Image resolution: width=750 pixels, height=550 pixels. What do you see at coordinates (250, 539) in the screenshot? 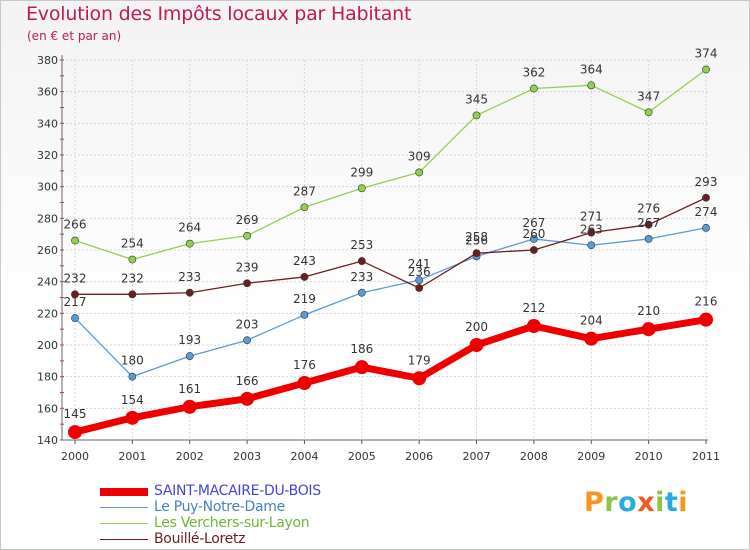
I see `legend-item-bouille-loretz: Bouillé-Loretz` at bounding box center [250, 539].